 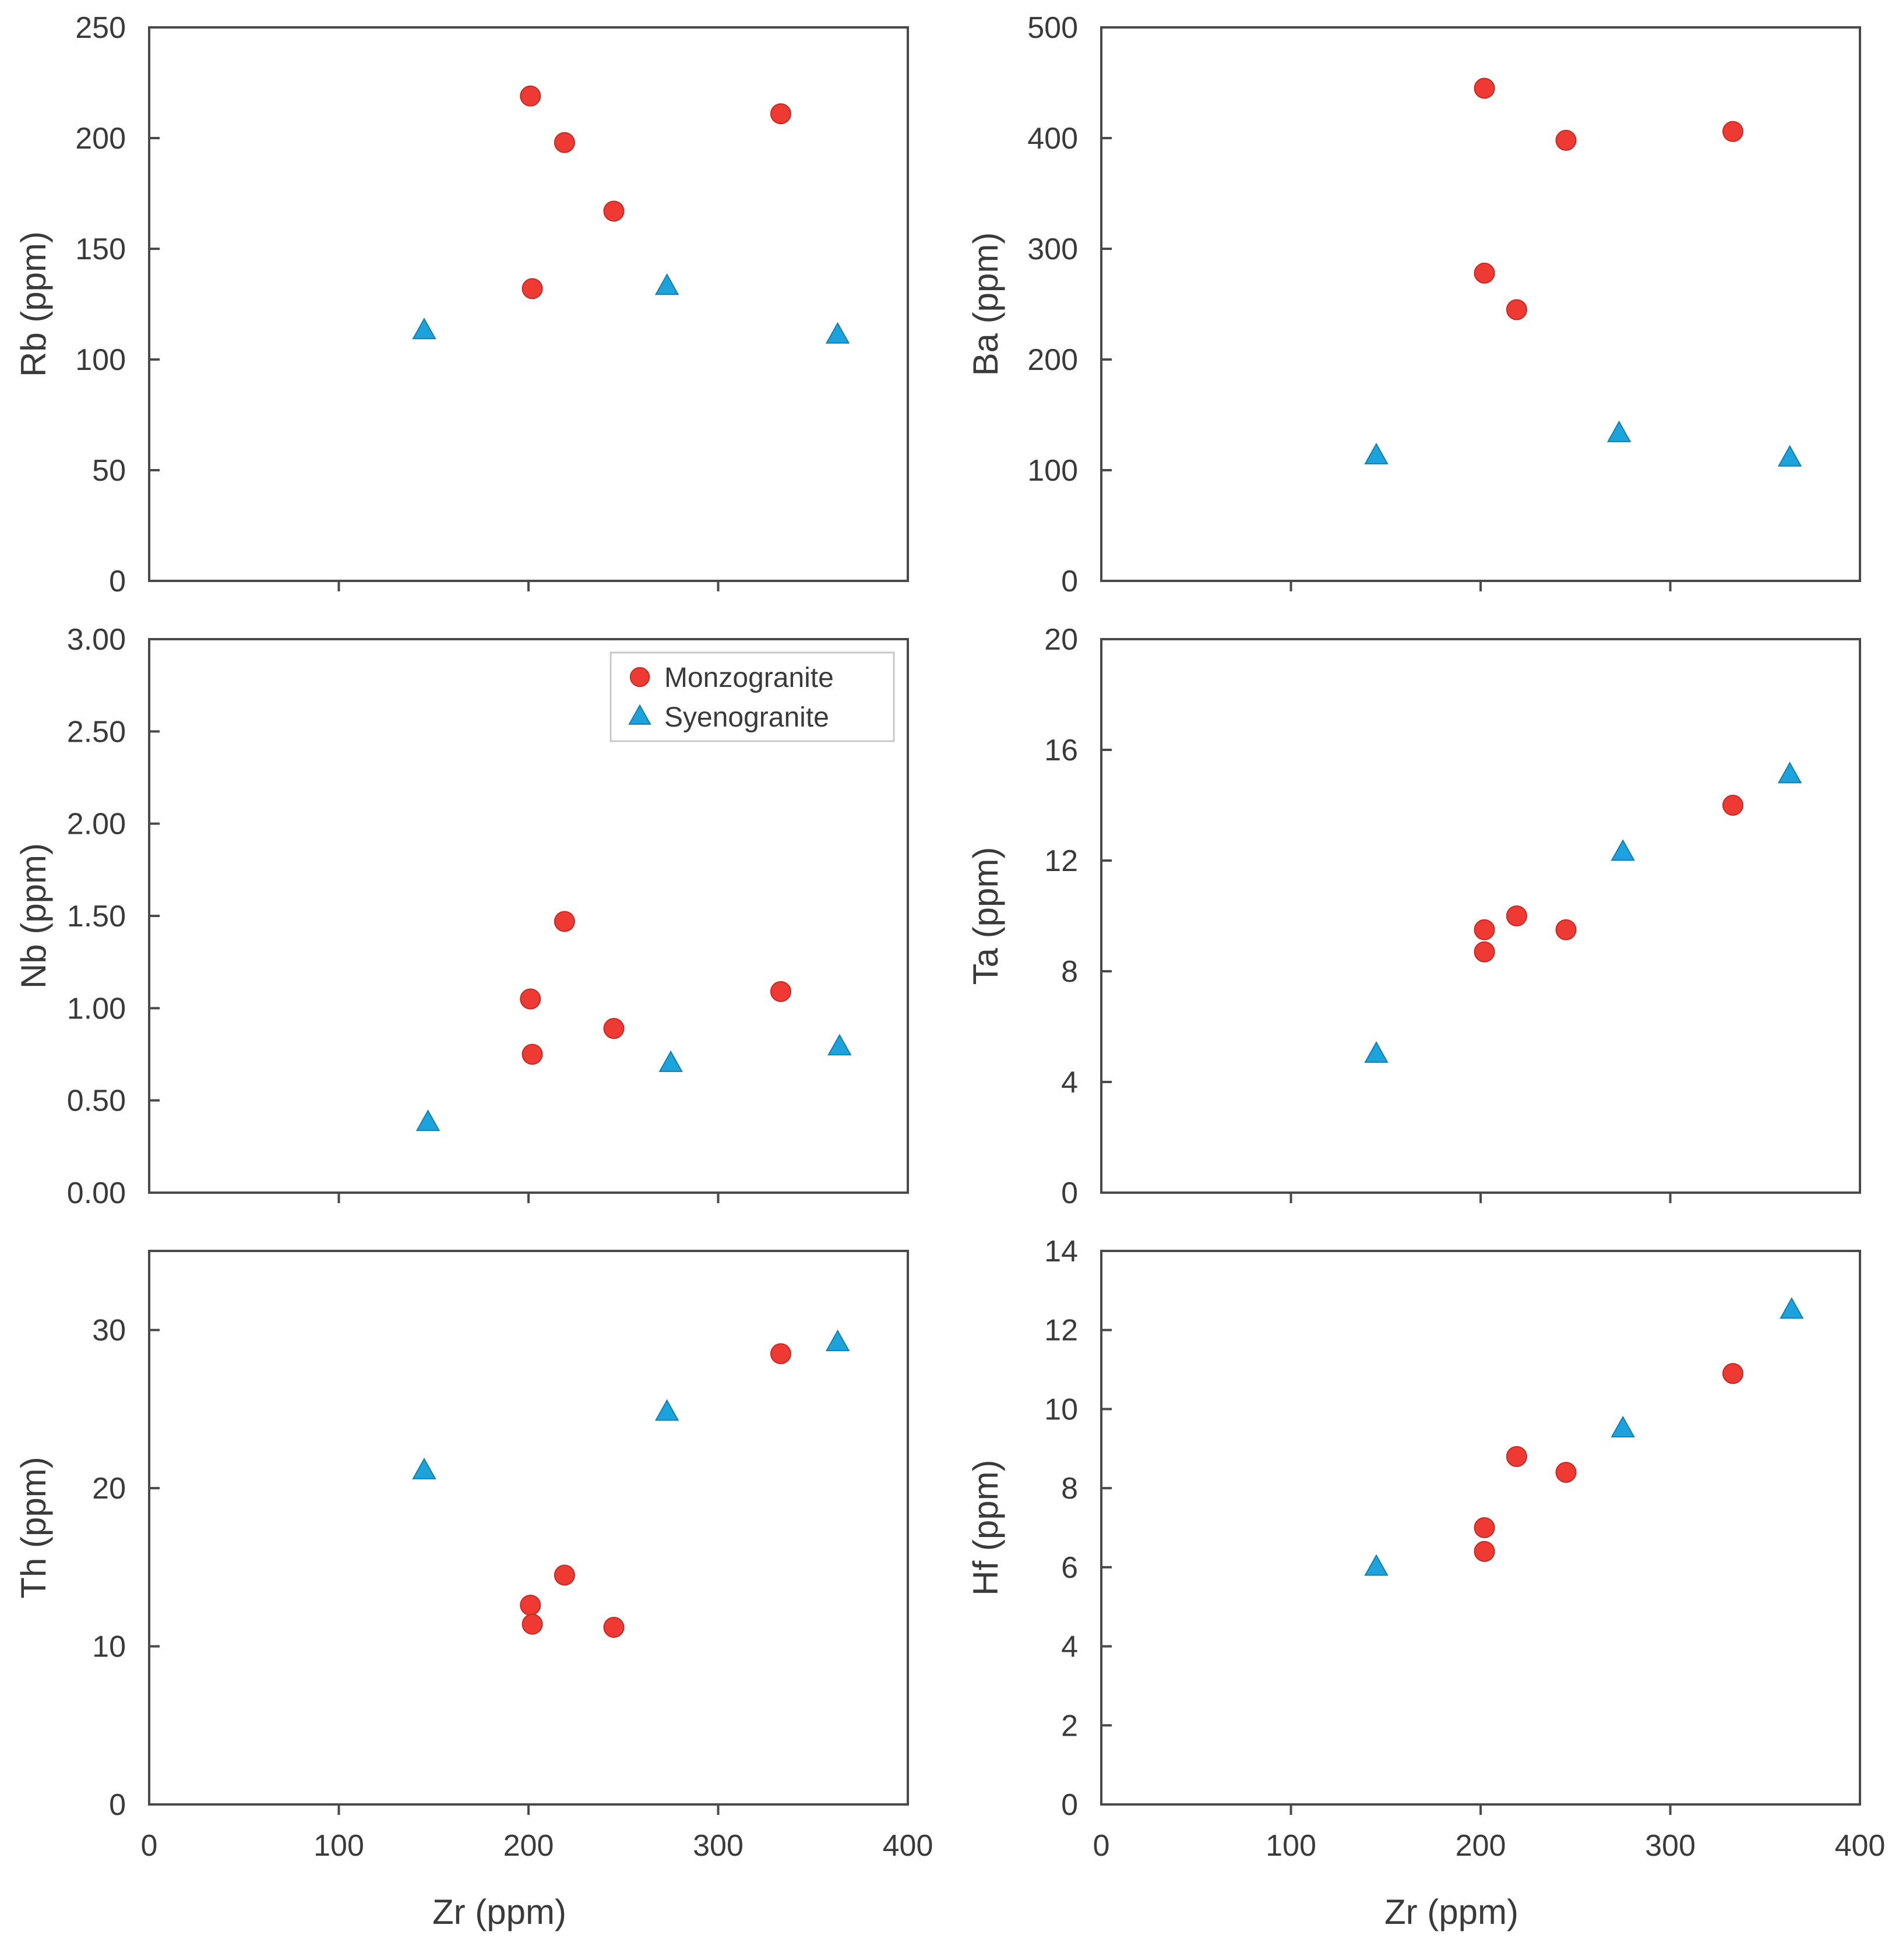 What do you see at coordinates (528, 1846) in the screenshot?
I see `th-xtick-label: 200` at bounding box center [528, 1846].